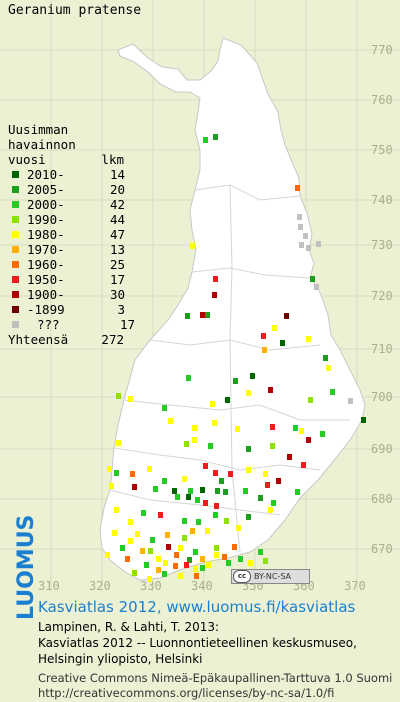 The image size is (400, 702). Describe the element at coordinates (71, 174) in the screenshot. I see `legend-item: 2010- 14` at that location.